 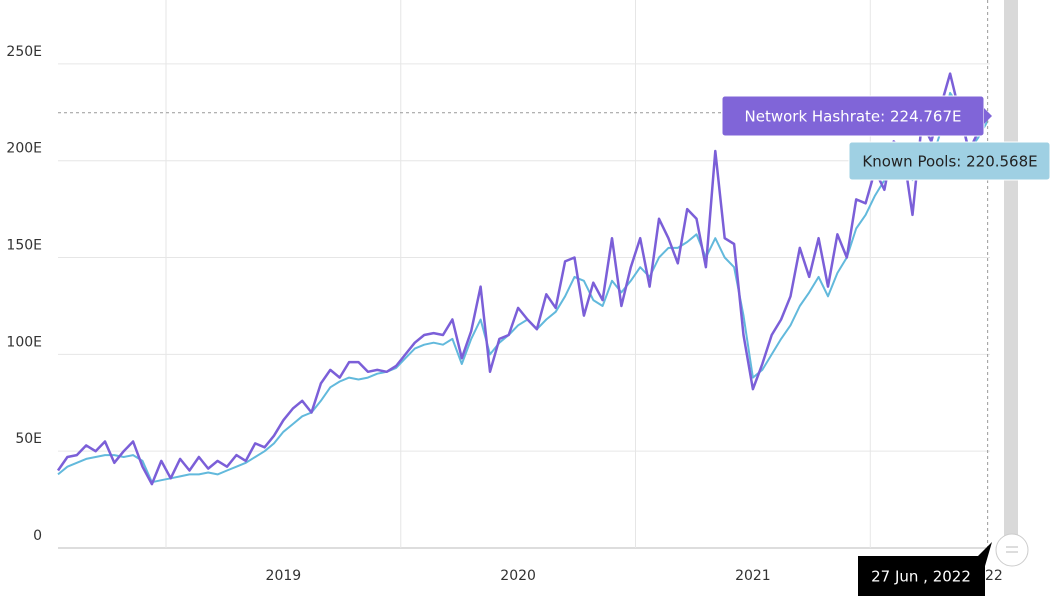 I want to click on x-tick-label: 2020, so click(x=518, y=576).